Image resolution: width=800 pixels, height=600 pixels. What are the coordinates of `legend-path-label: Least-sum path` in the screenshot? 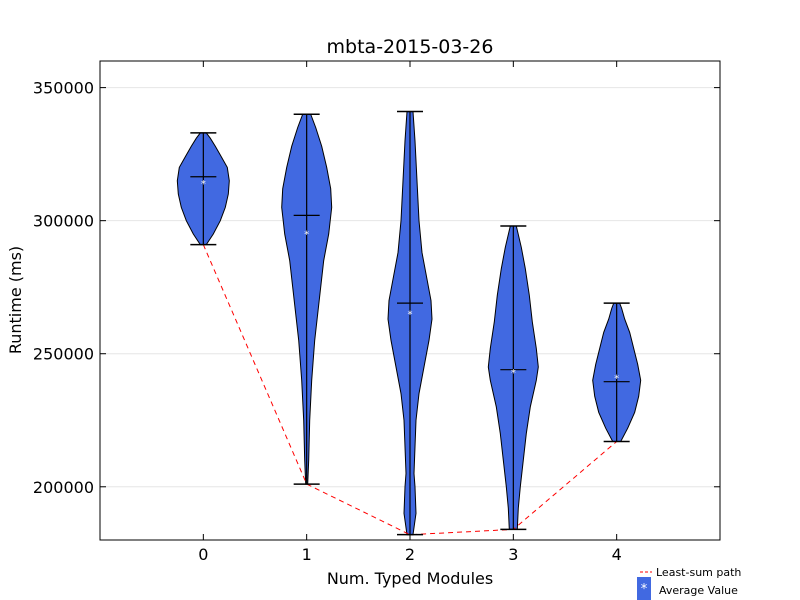 It's located at (698, 572).